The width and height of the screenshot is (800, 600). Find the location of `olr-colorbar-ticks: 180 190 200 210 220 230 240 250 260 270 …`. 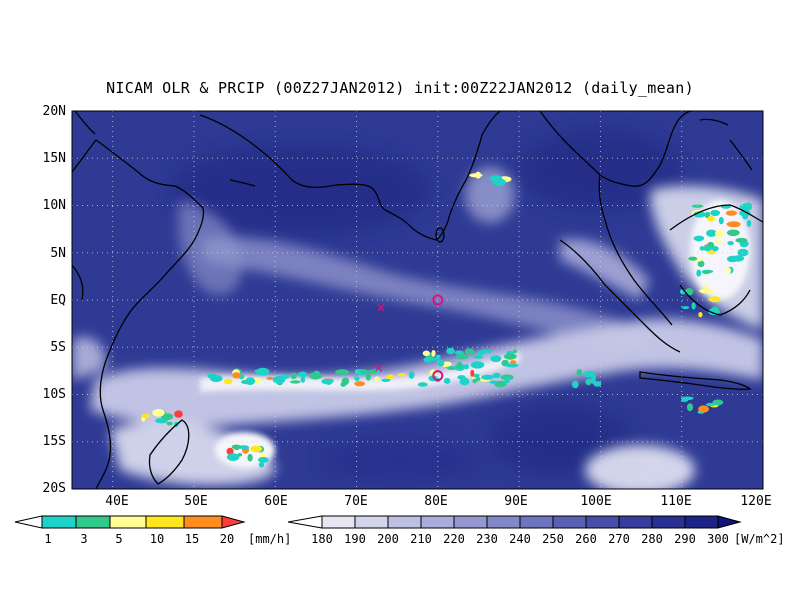

olr-colorbar-ticks: 180 190 200 210 220 230 240 250 260 270 … is located at coordinates (547, 539).